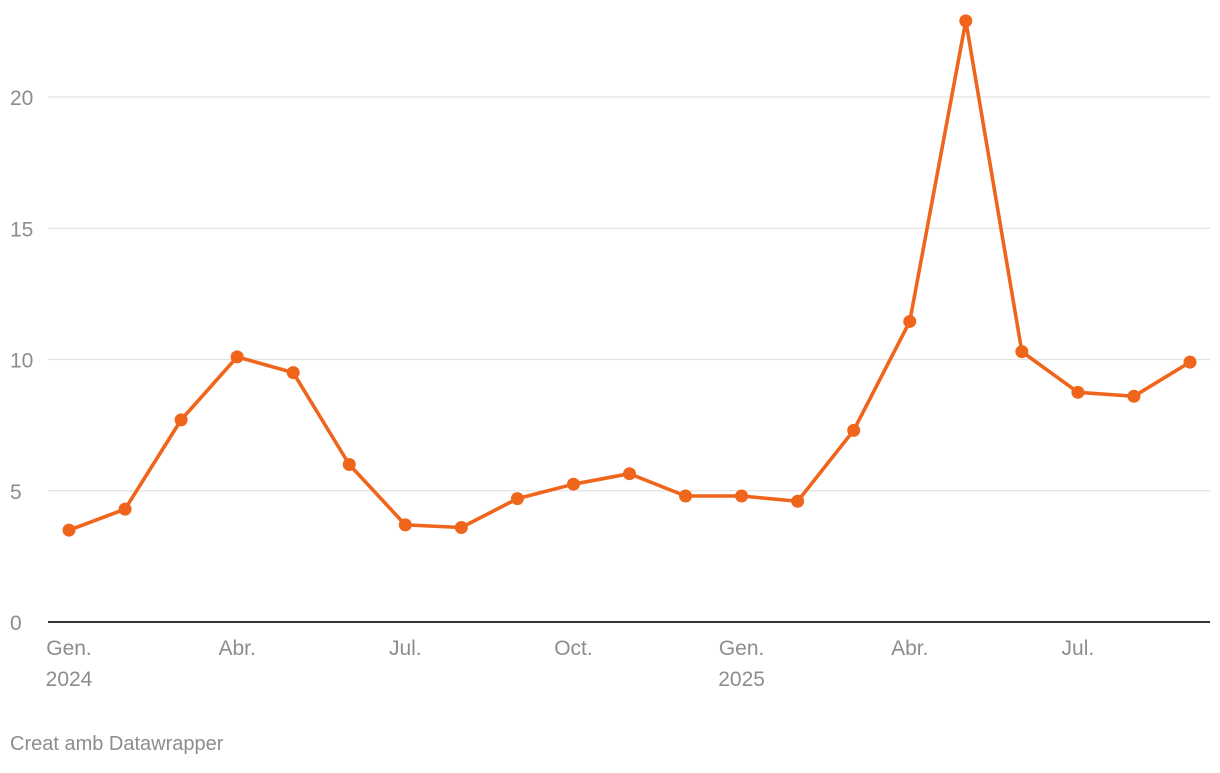 The height and width of the screenshot is (773, 1220). I want to click on x-axis-tick-labels: Gen. 2024 Abr. Jul. Oct. Gen. 2025 Abr. Jul., so click(570, 664).